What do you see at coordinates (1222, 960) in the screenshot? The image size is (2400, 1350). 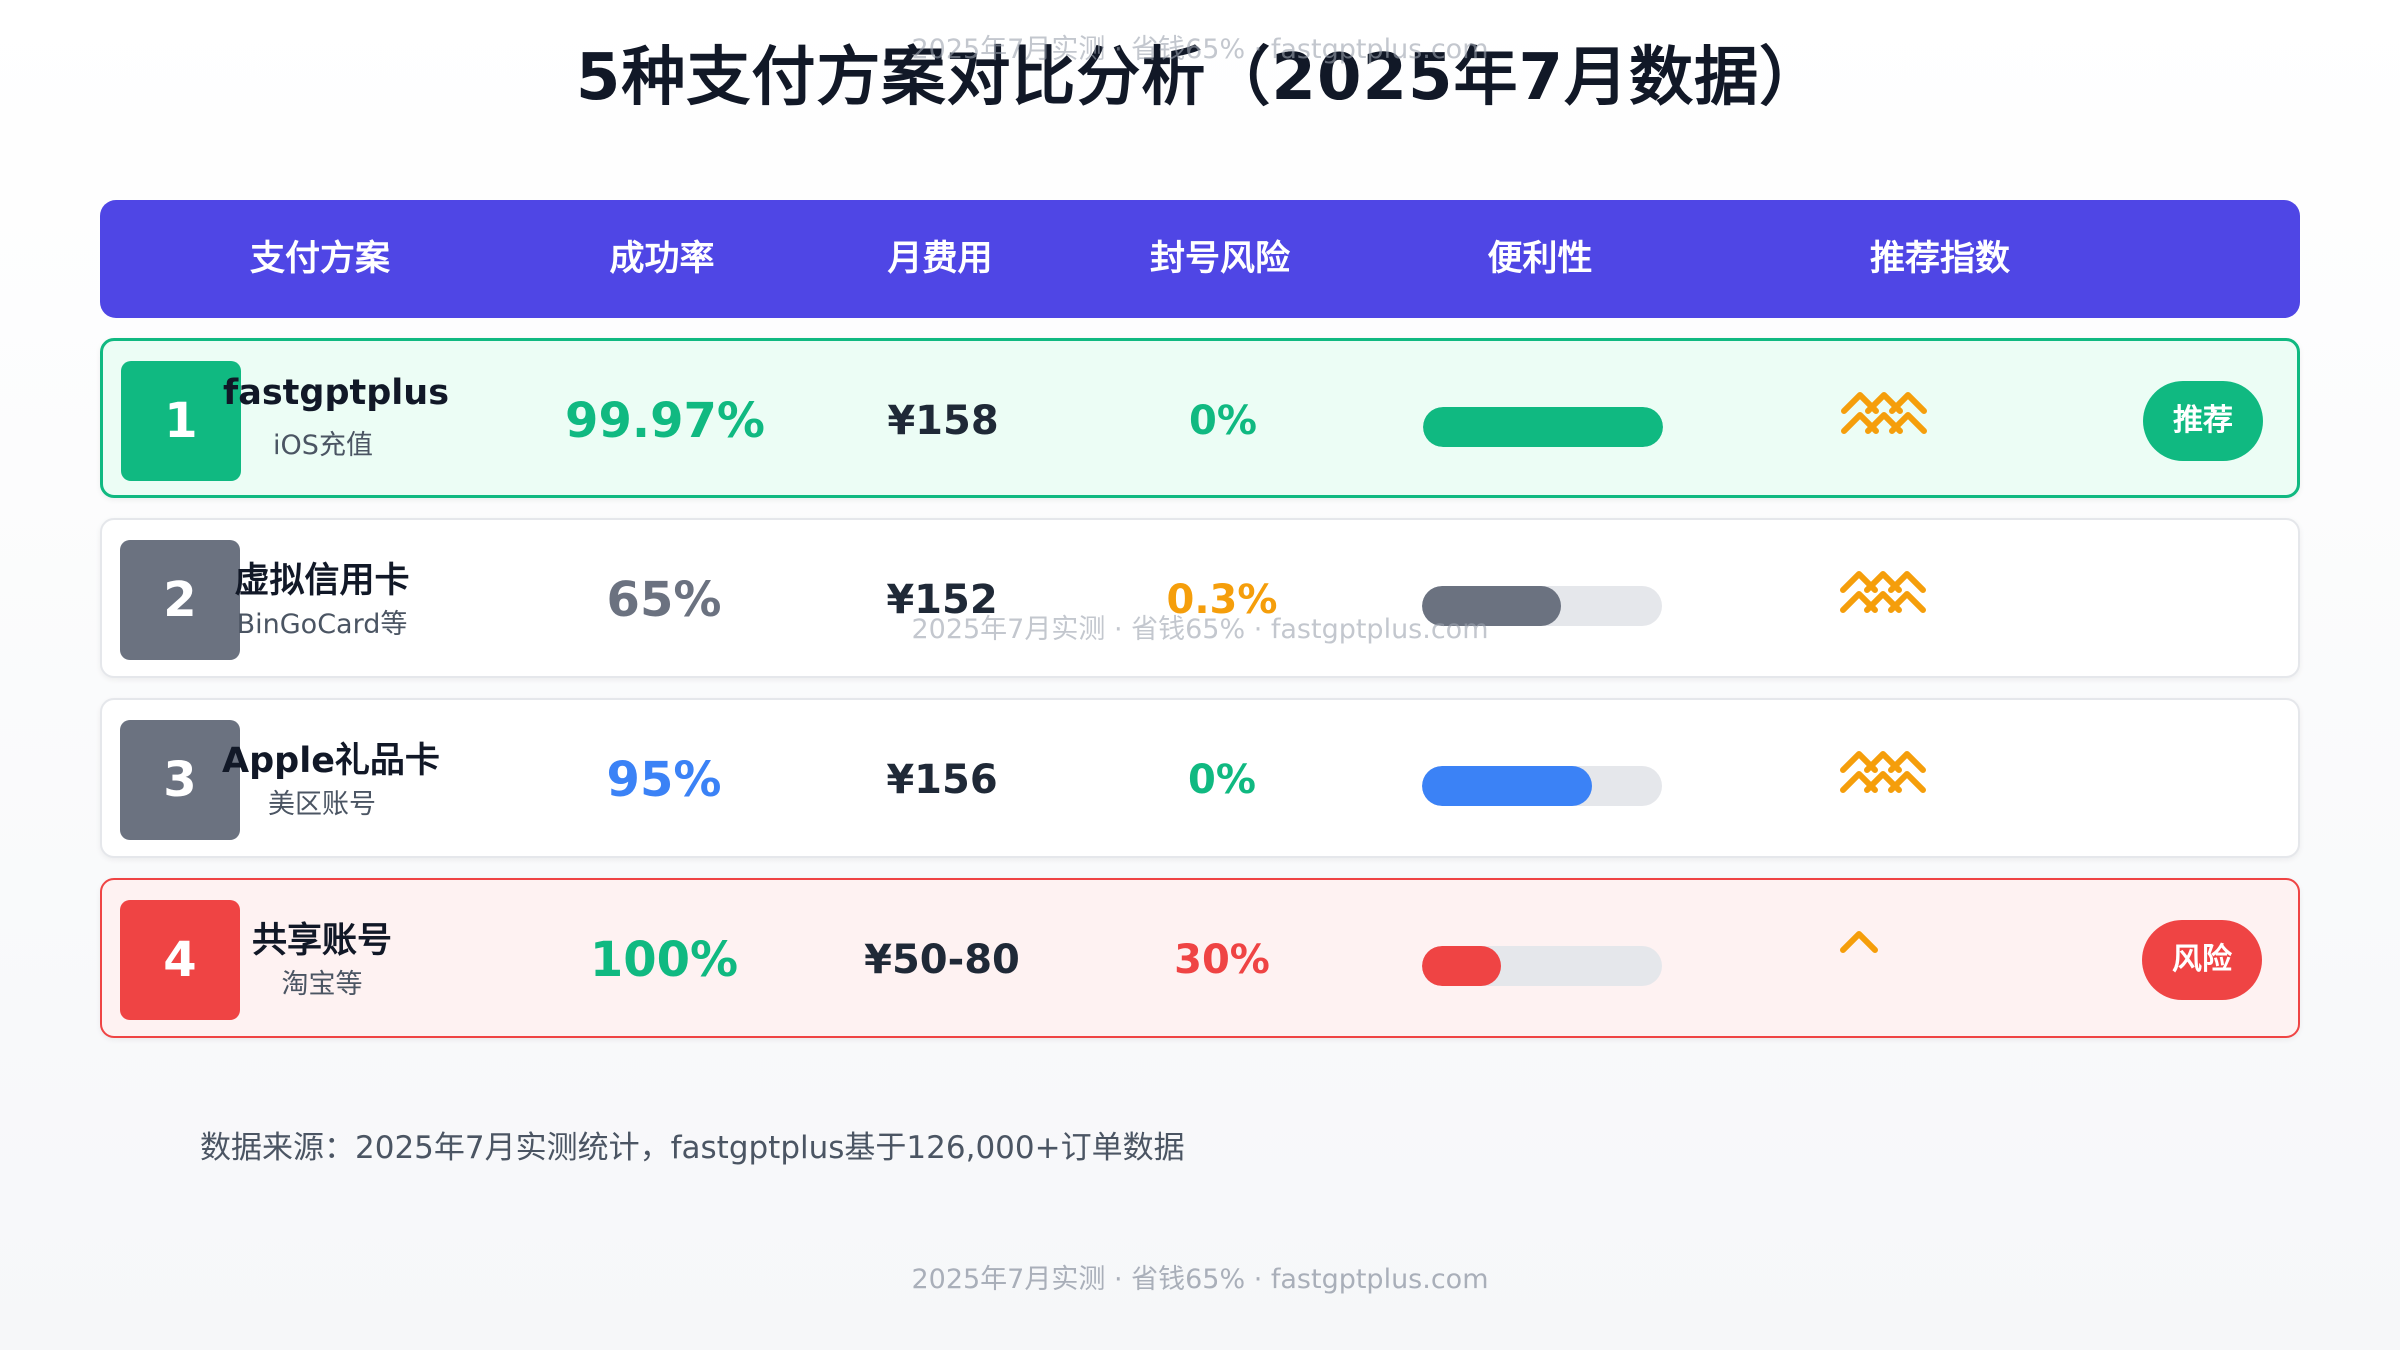 I see `ban-risk: 30%` at bounding box center [1222, 960].